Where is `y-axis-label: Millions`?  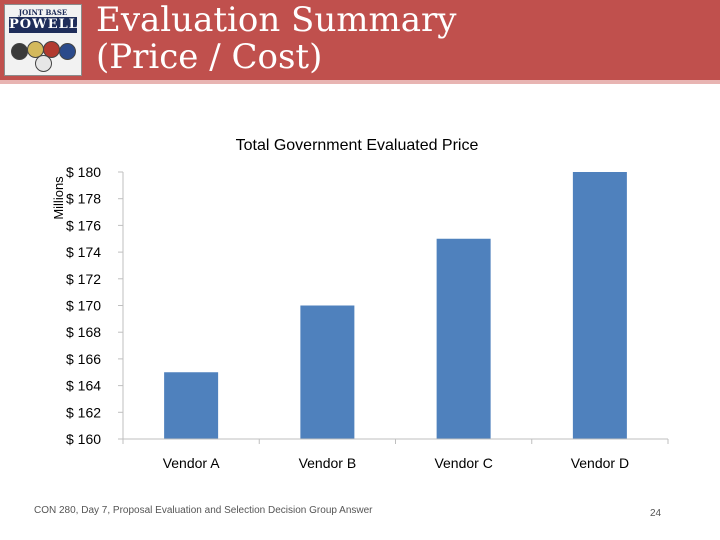 y-axis-label: Millions is located at coordinates (58, 198).